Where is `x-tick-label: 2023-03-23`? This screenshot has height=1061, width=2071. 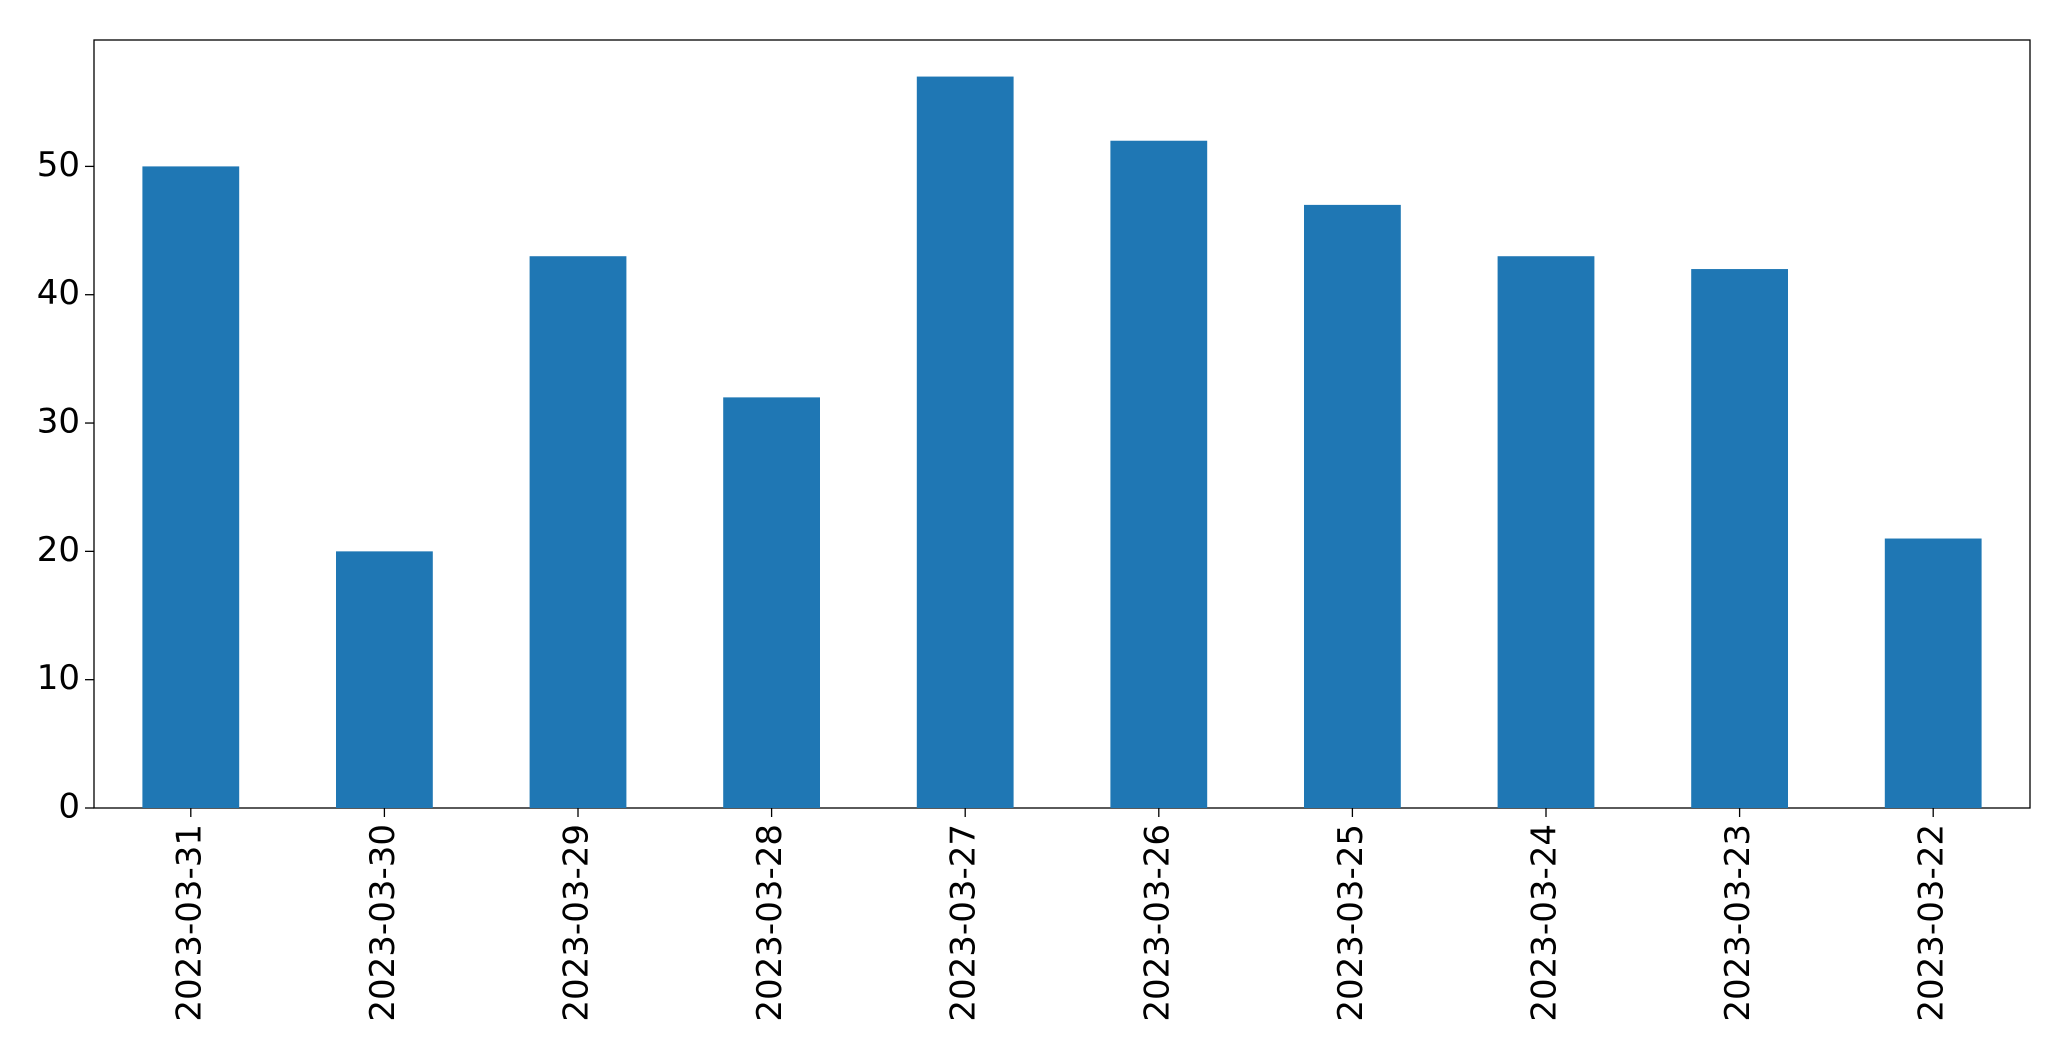
x-tick-label: 2023-03-23 is located at coordinates (1738, 923).